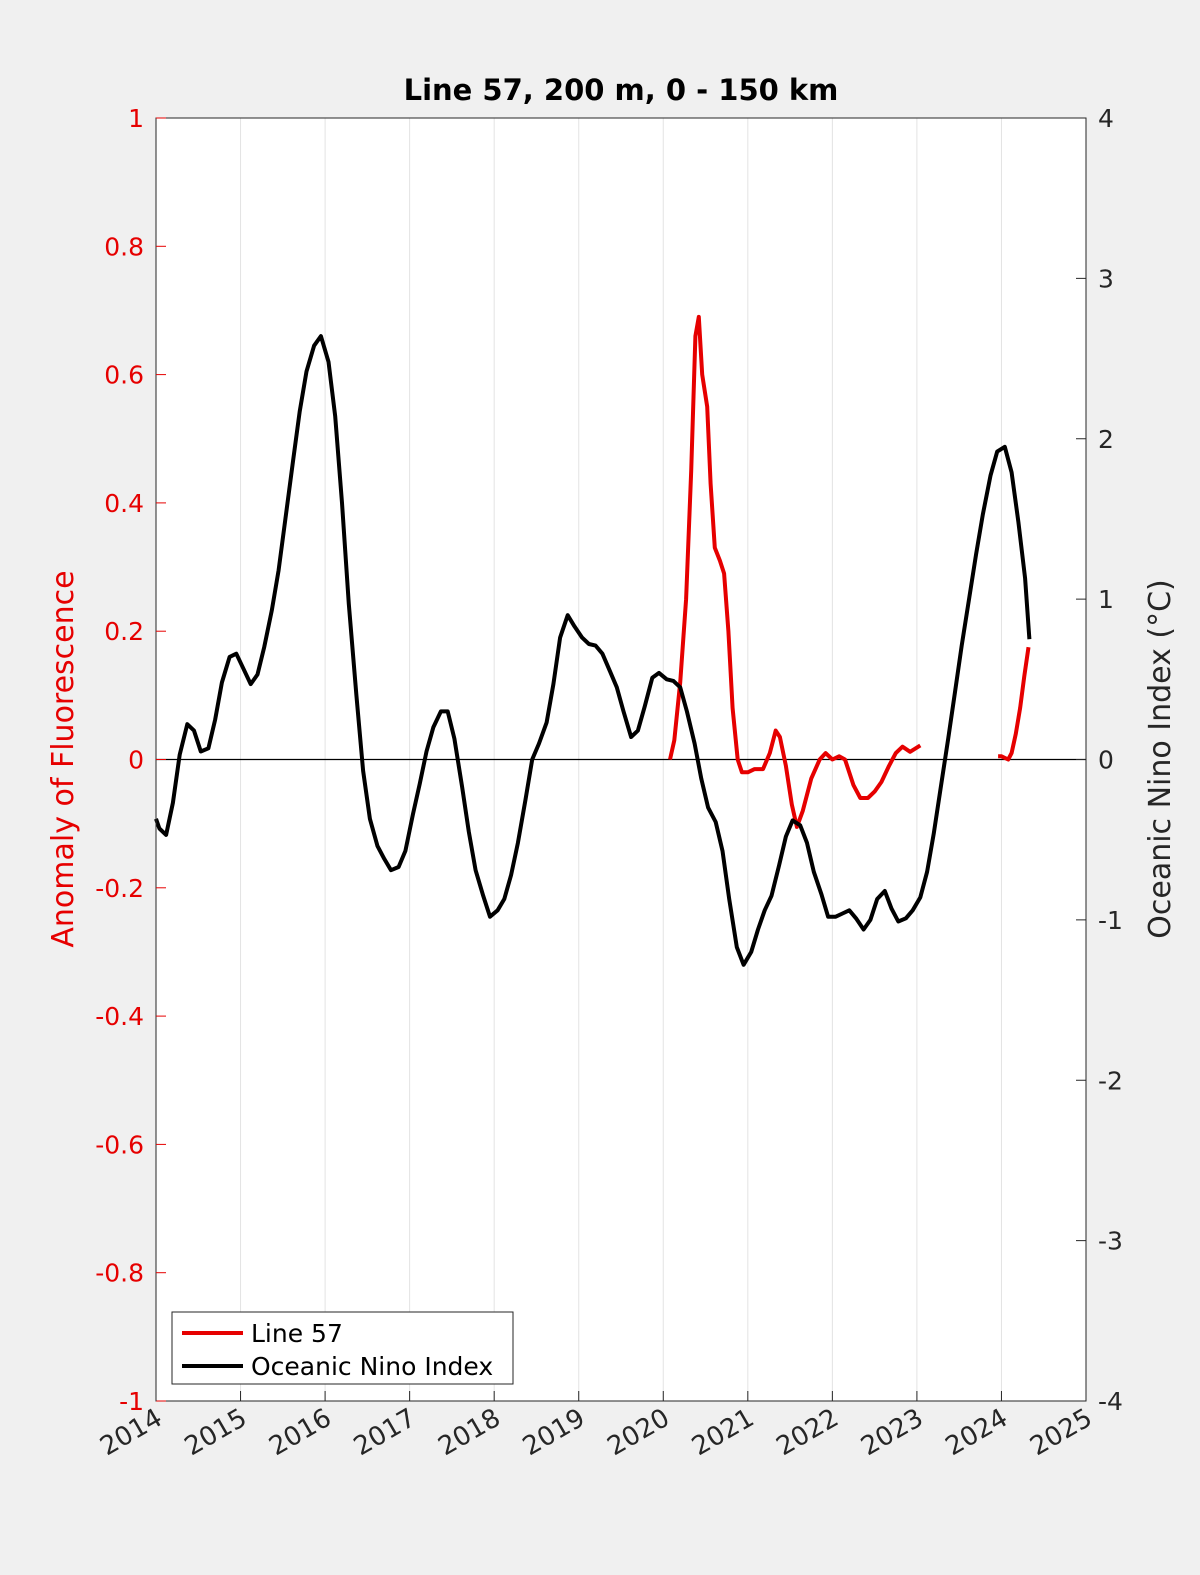 The image size is (1200, 1575). I want to click on x-tick-label-2020: 2020, so click(638, 1432).